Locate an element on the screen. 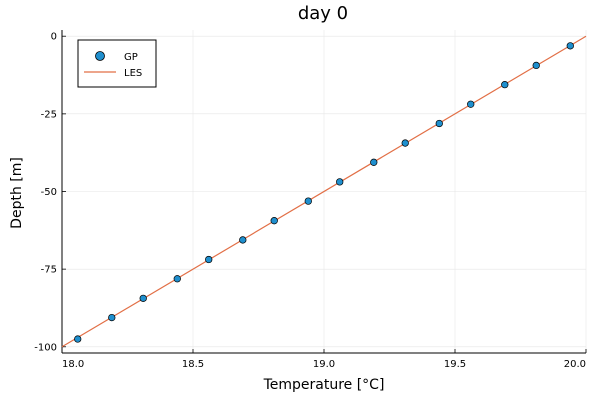 This screenshot has width=600, height=400. y-tick-label-0: 0 is located at coordinates (54, 37).